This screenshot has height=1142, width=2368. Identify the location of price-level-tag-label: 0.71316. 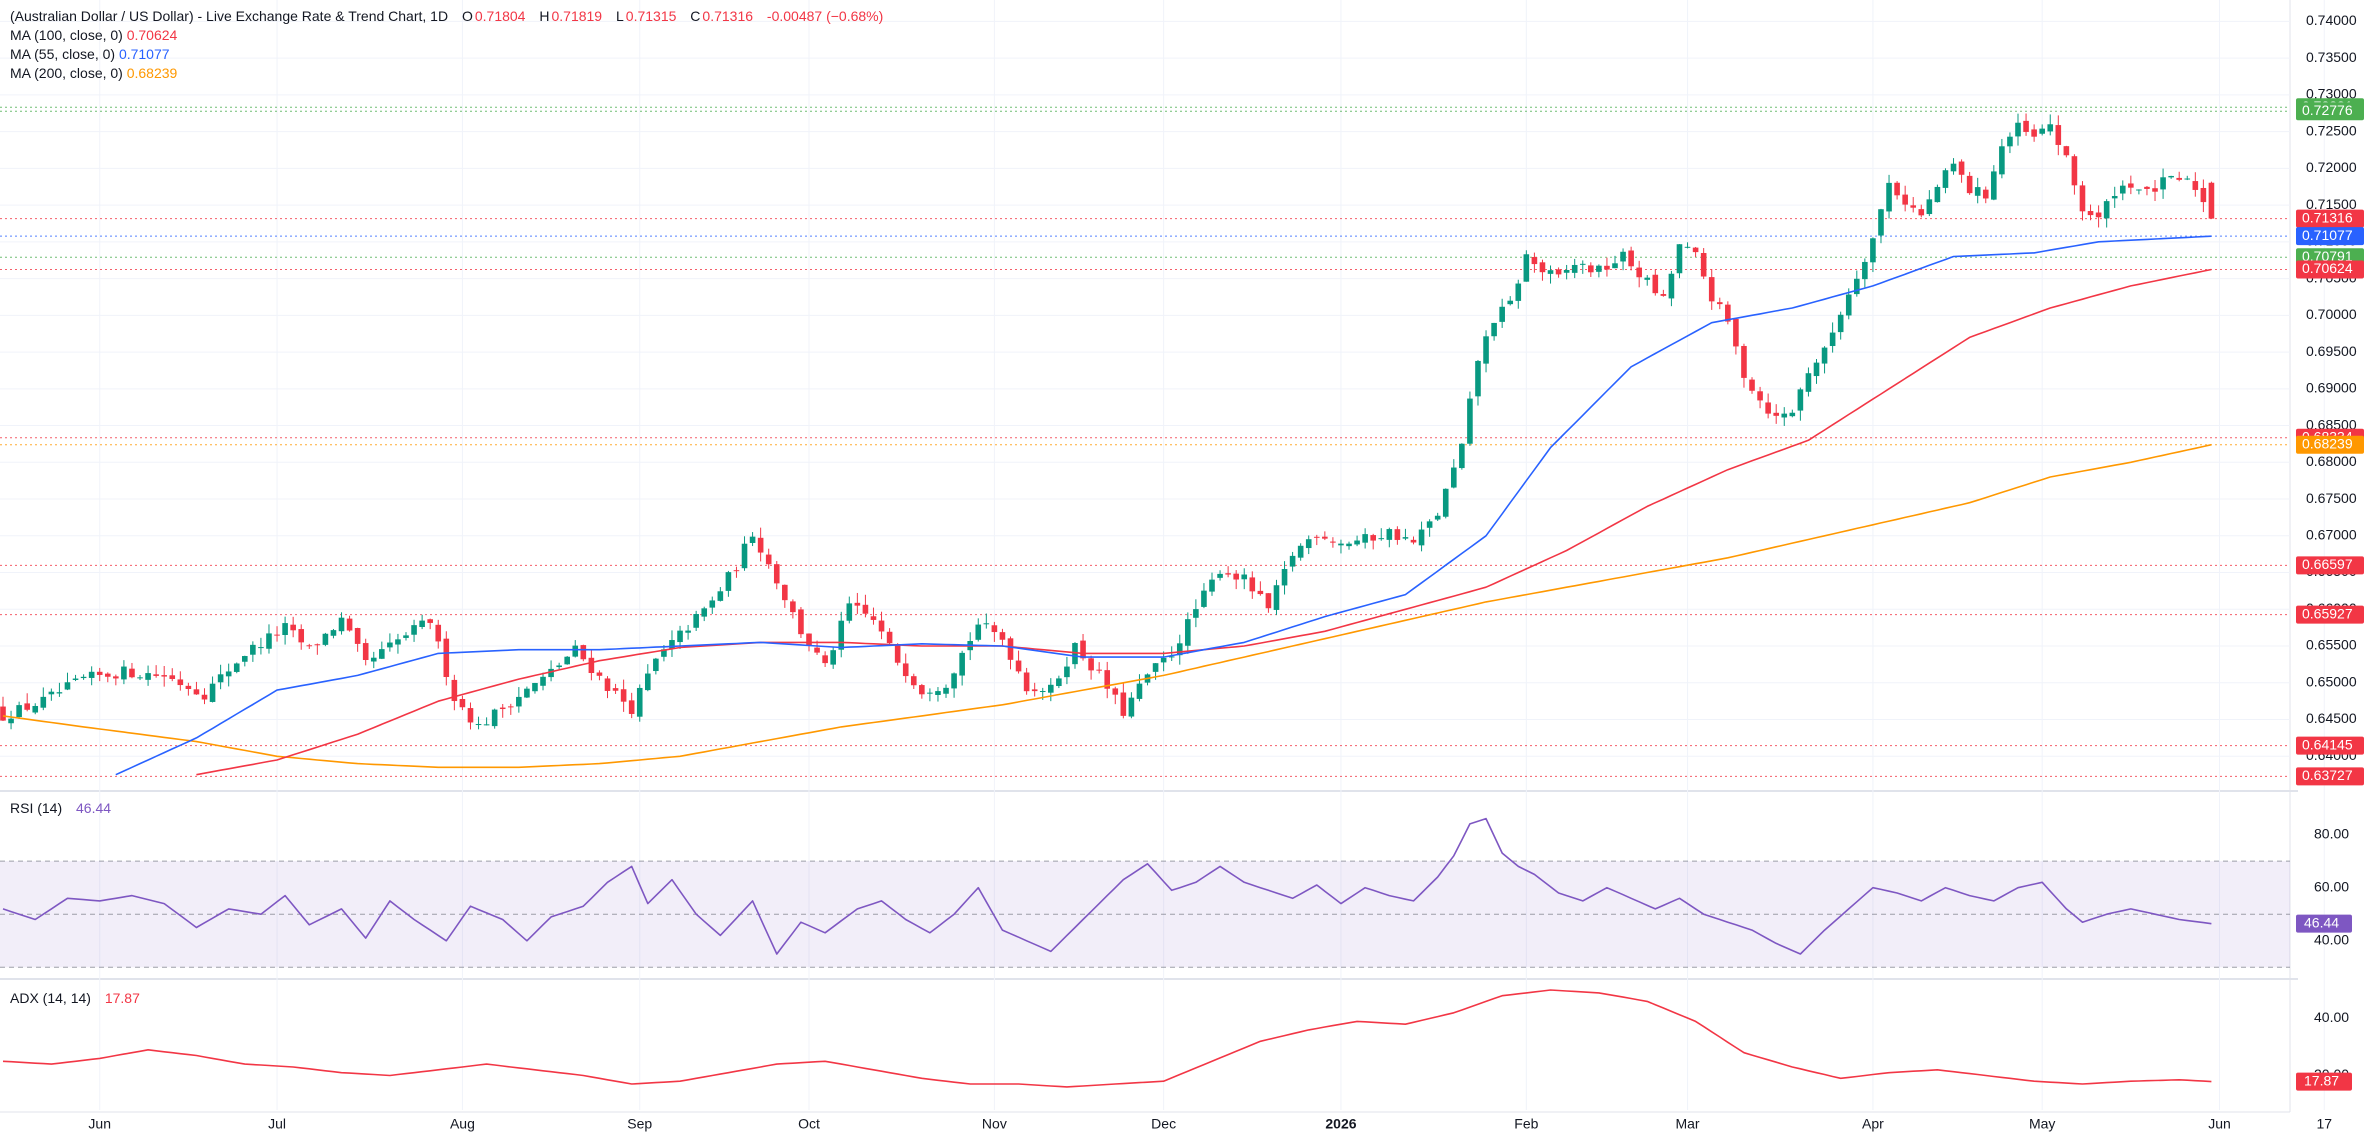
(2327, 217).